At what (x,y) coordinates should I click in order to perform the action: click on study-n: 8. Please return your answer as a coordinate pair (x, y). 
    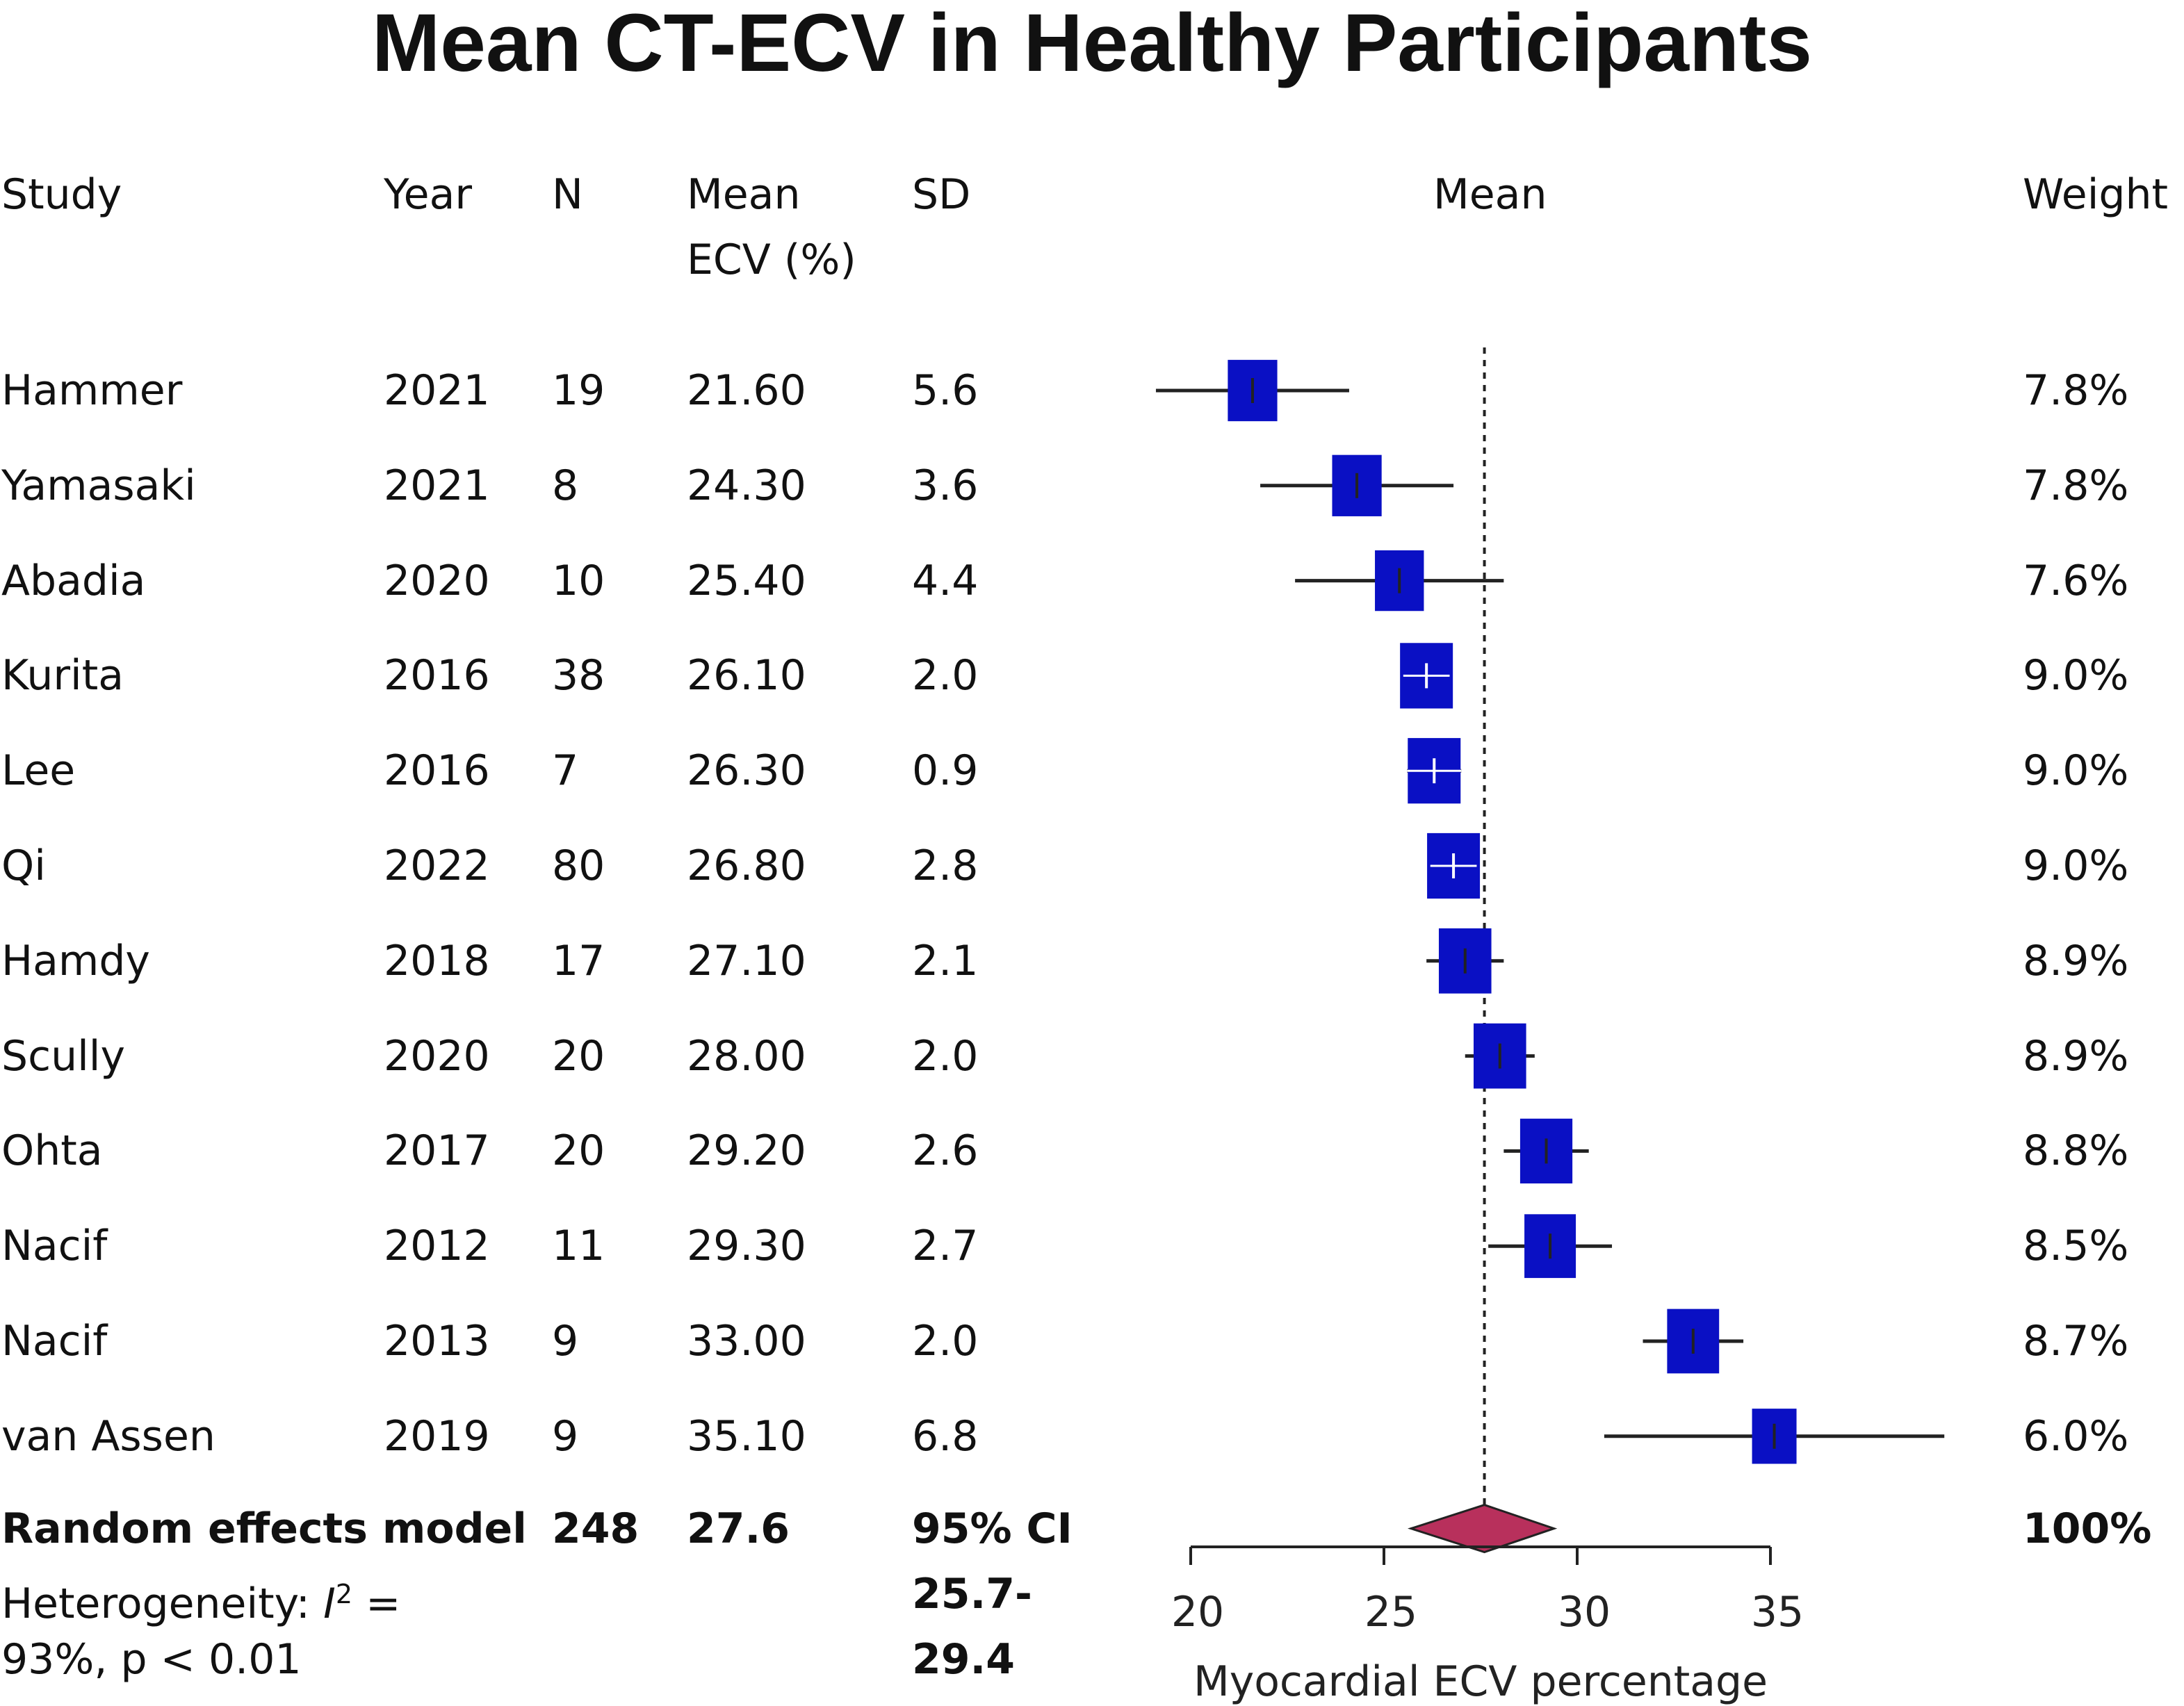
    Looking at the image, I should click on (565, 485).